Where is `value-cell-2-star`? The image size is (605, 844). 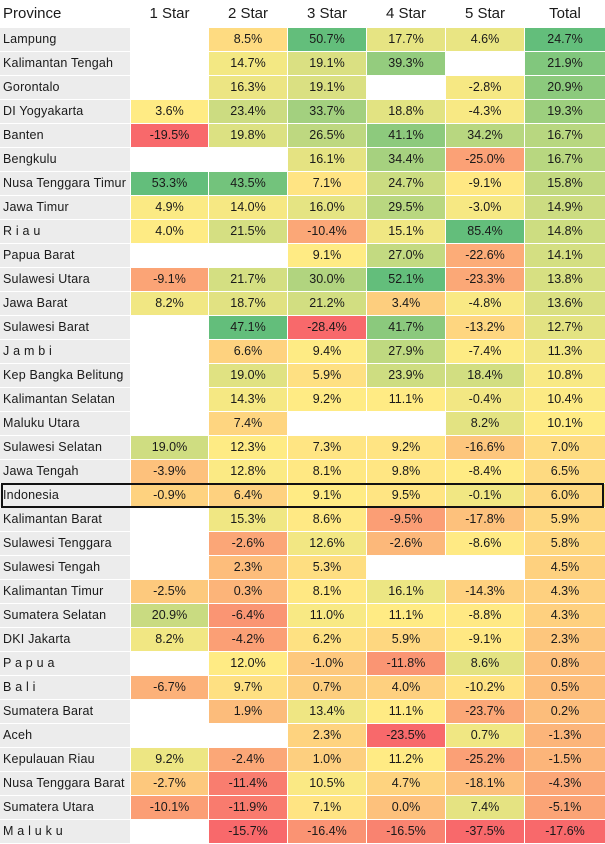
value-cell-2-star is located at coordinates (248, 735).